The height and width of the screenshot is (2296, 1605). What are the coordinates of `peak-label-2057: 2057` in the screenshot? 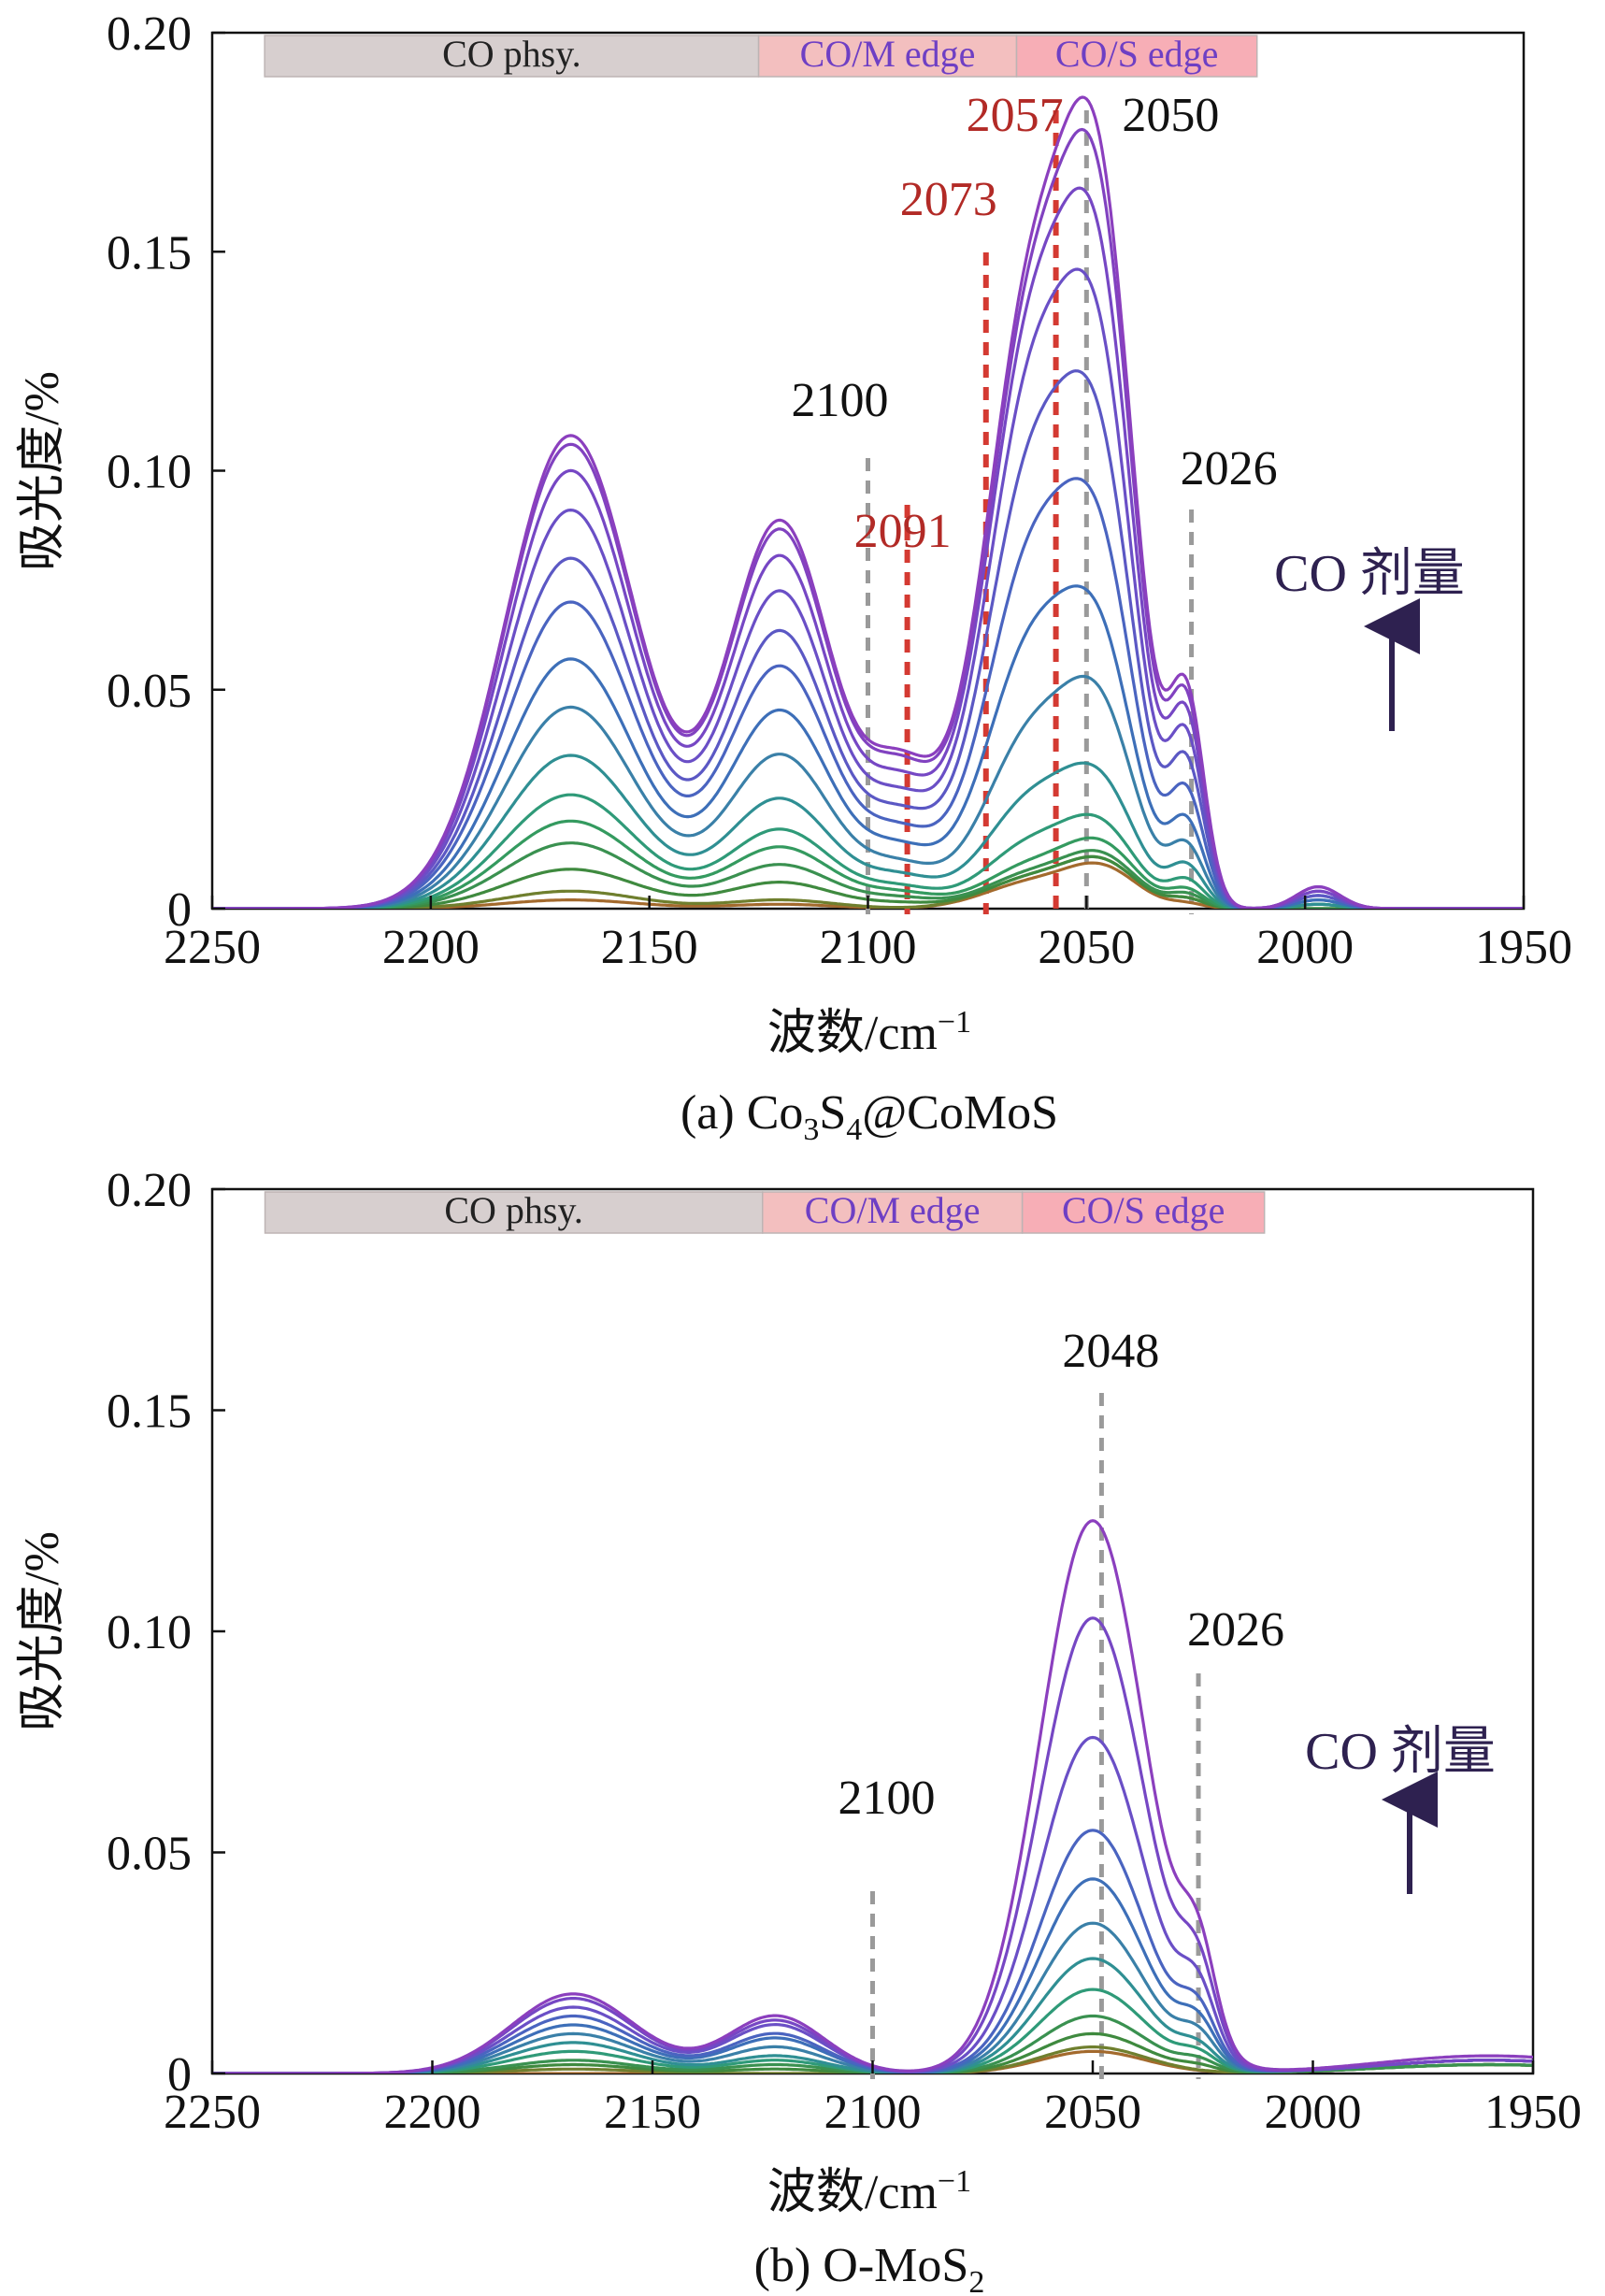 It's located at (1016, 116).